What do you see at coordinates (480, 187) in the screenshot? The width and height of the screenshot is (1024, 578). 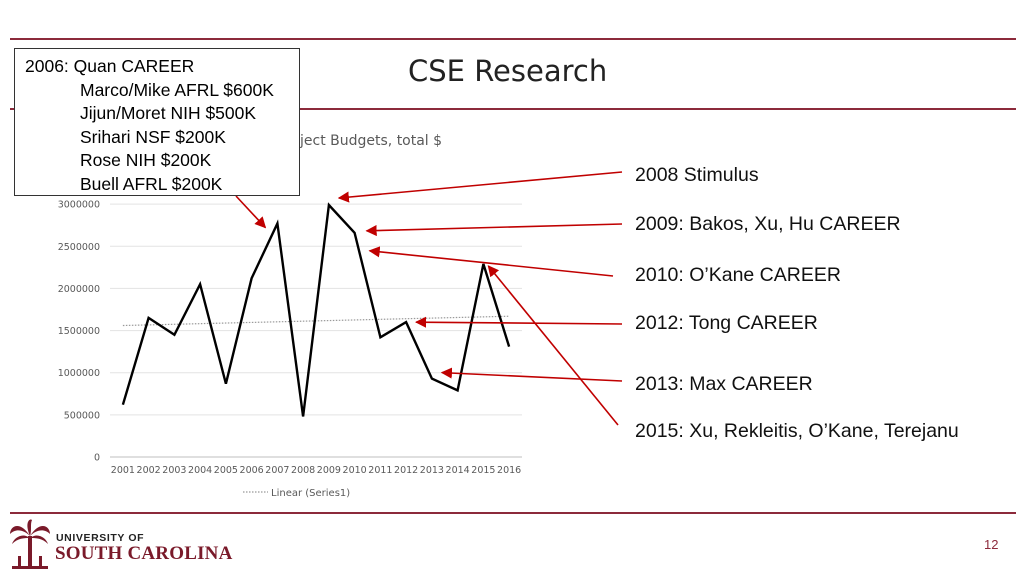 I see `arrow-2008` at bounding box center [480, 187].